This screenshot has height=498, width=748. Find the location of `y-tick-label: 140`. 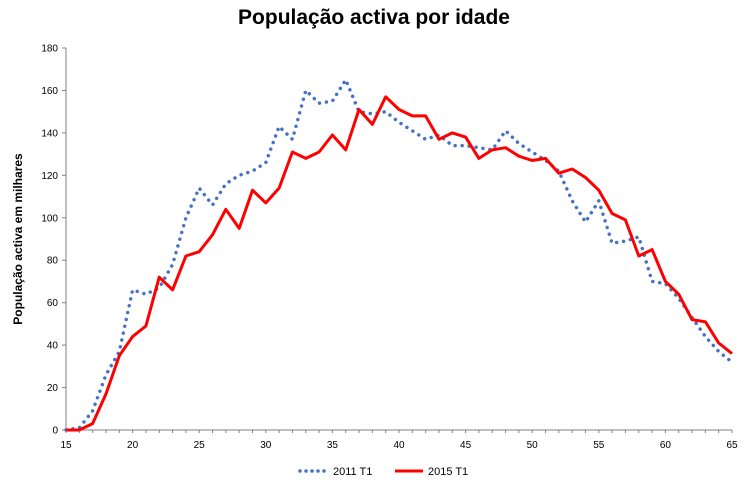

y-tick-label: 140 is located at coordinates (49, 133).